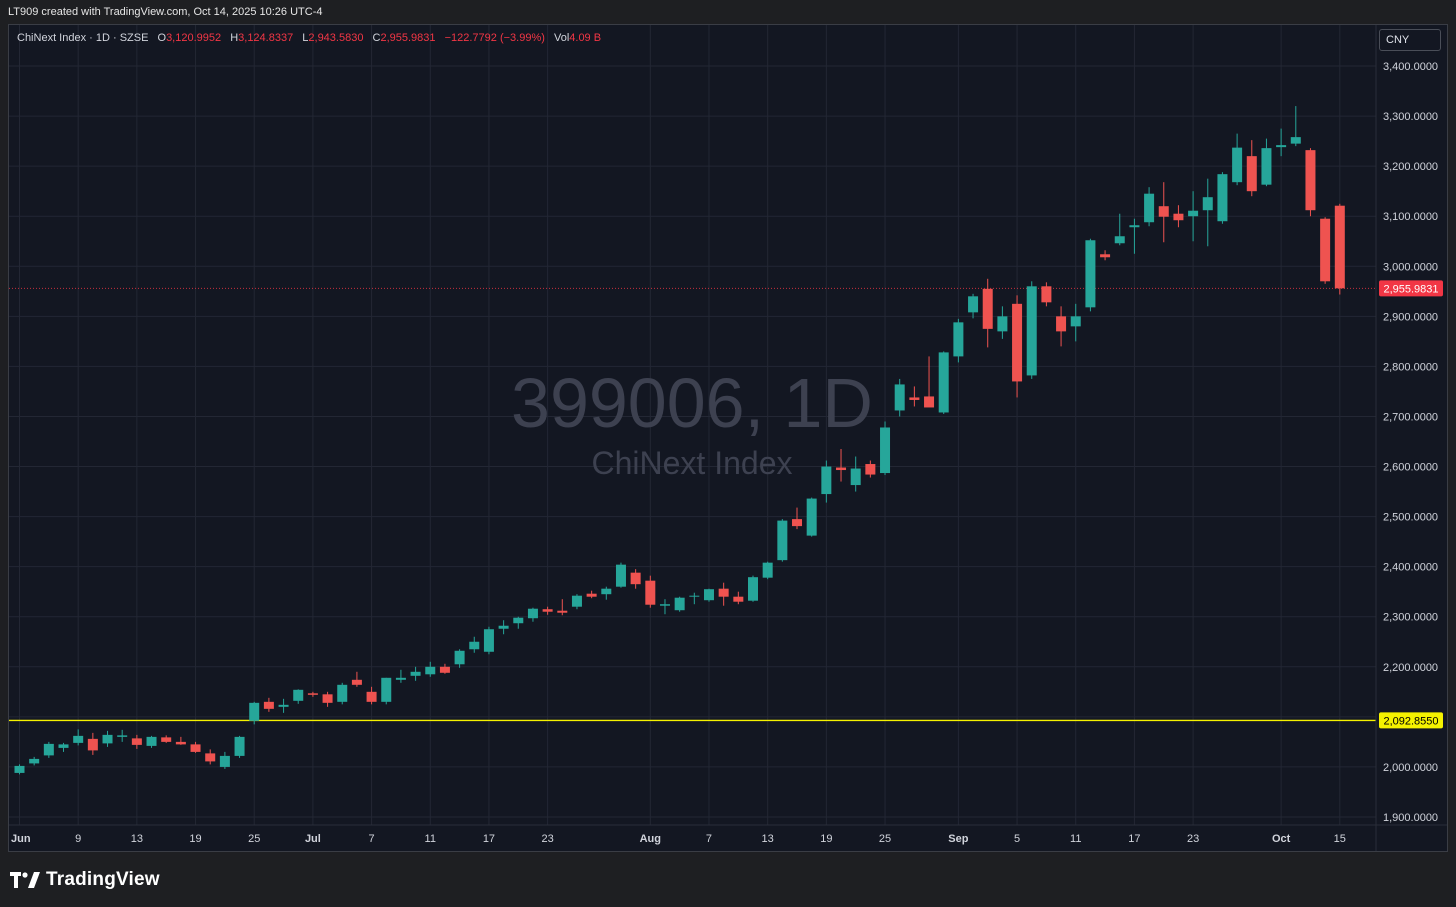  I want to click on time-tick-label: 17, so click(489, 839).